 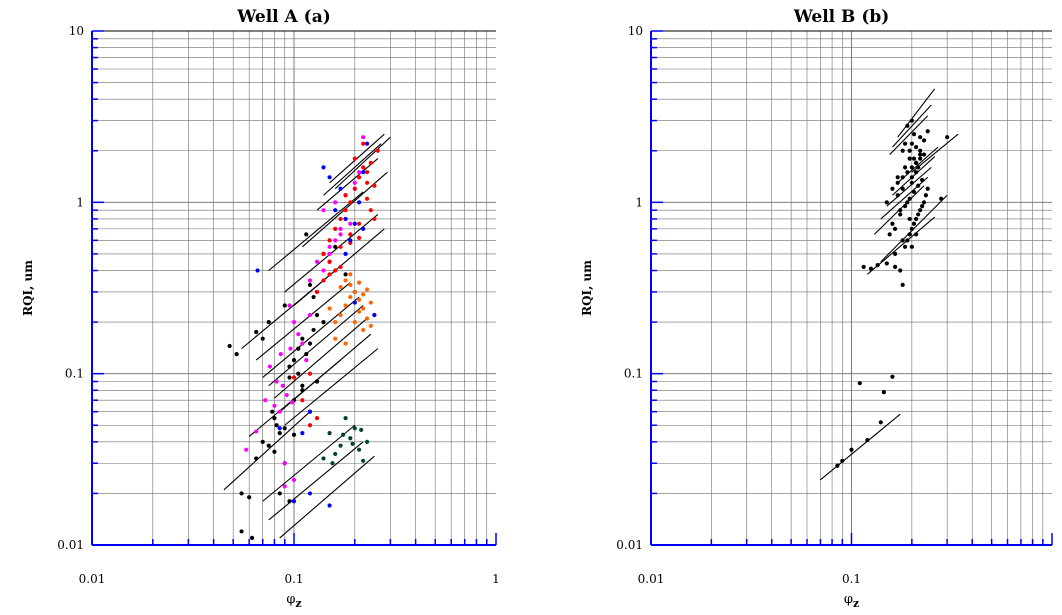 I want to click on x-tick-label: 0.1, so click(x=293, y=579).